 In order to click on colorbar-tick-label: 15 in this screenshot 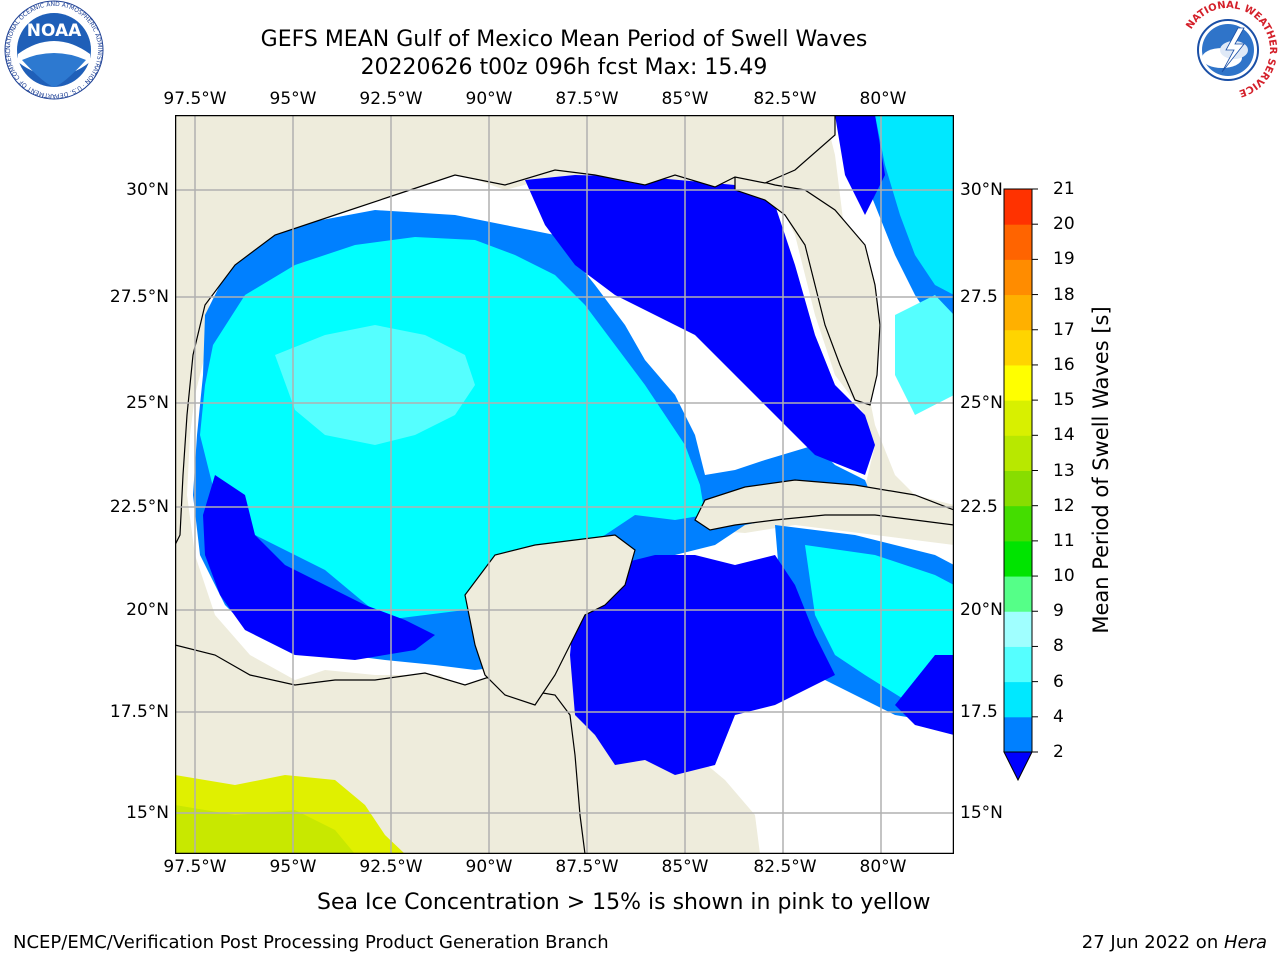, I will do `click(1064, 400)`.